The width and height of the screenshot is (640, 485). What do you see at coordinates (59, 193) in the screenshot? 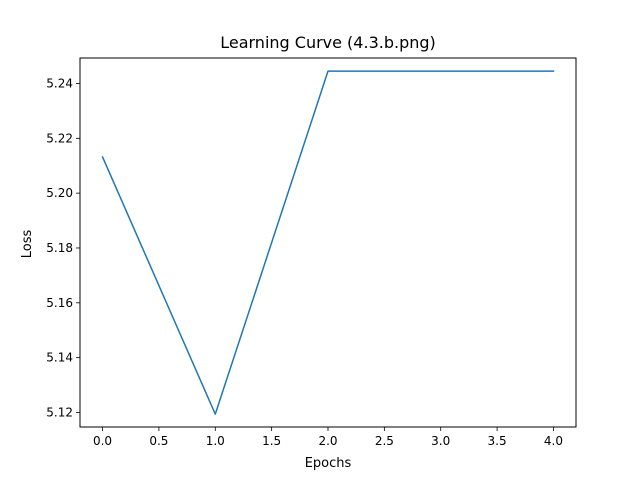
I see `y-tick-label: 5.20` at bounding box center [59, 193].